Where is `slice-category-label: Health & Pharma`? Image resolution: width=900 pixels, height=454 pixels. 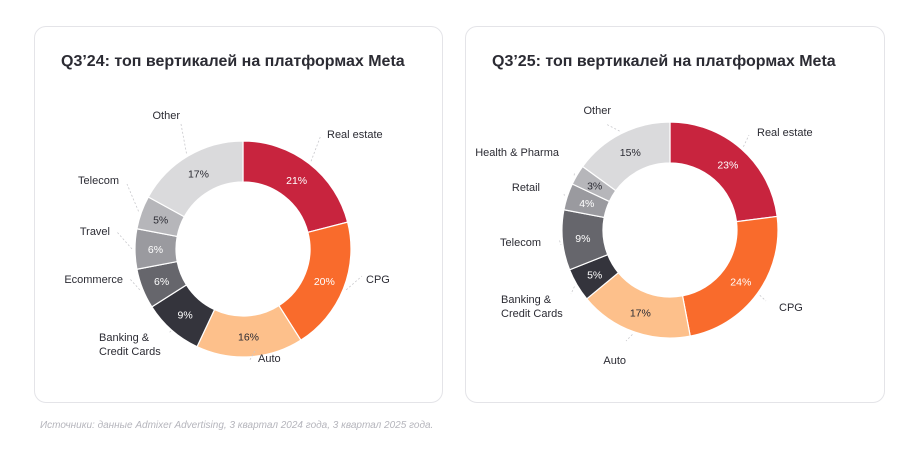 slice-category-label: Health & Pharma is located at coordinates (517, 153).